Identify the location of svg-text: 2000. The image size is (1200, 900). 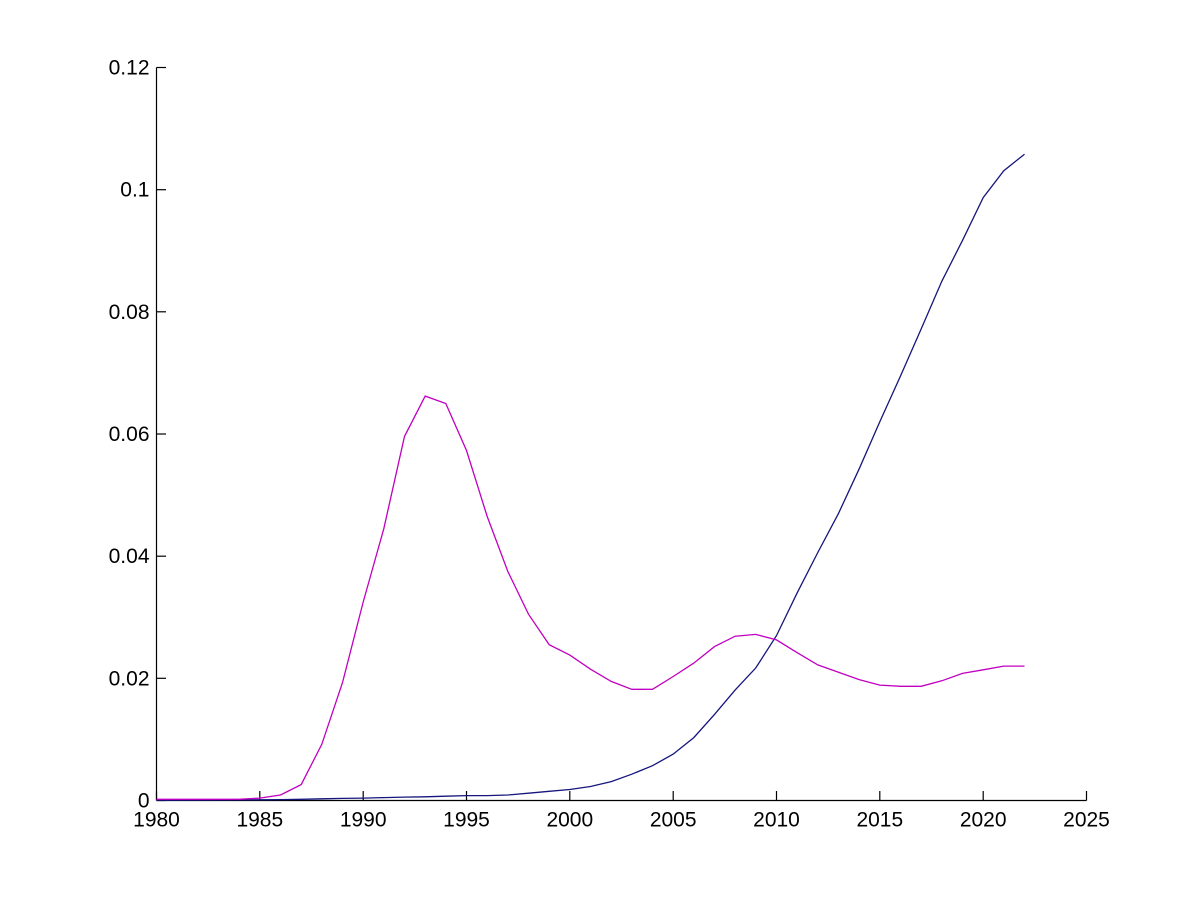
(569, 820).